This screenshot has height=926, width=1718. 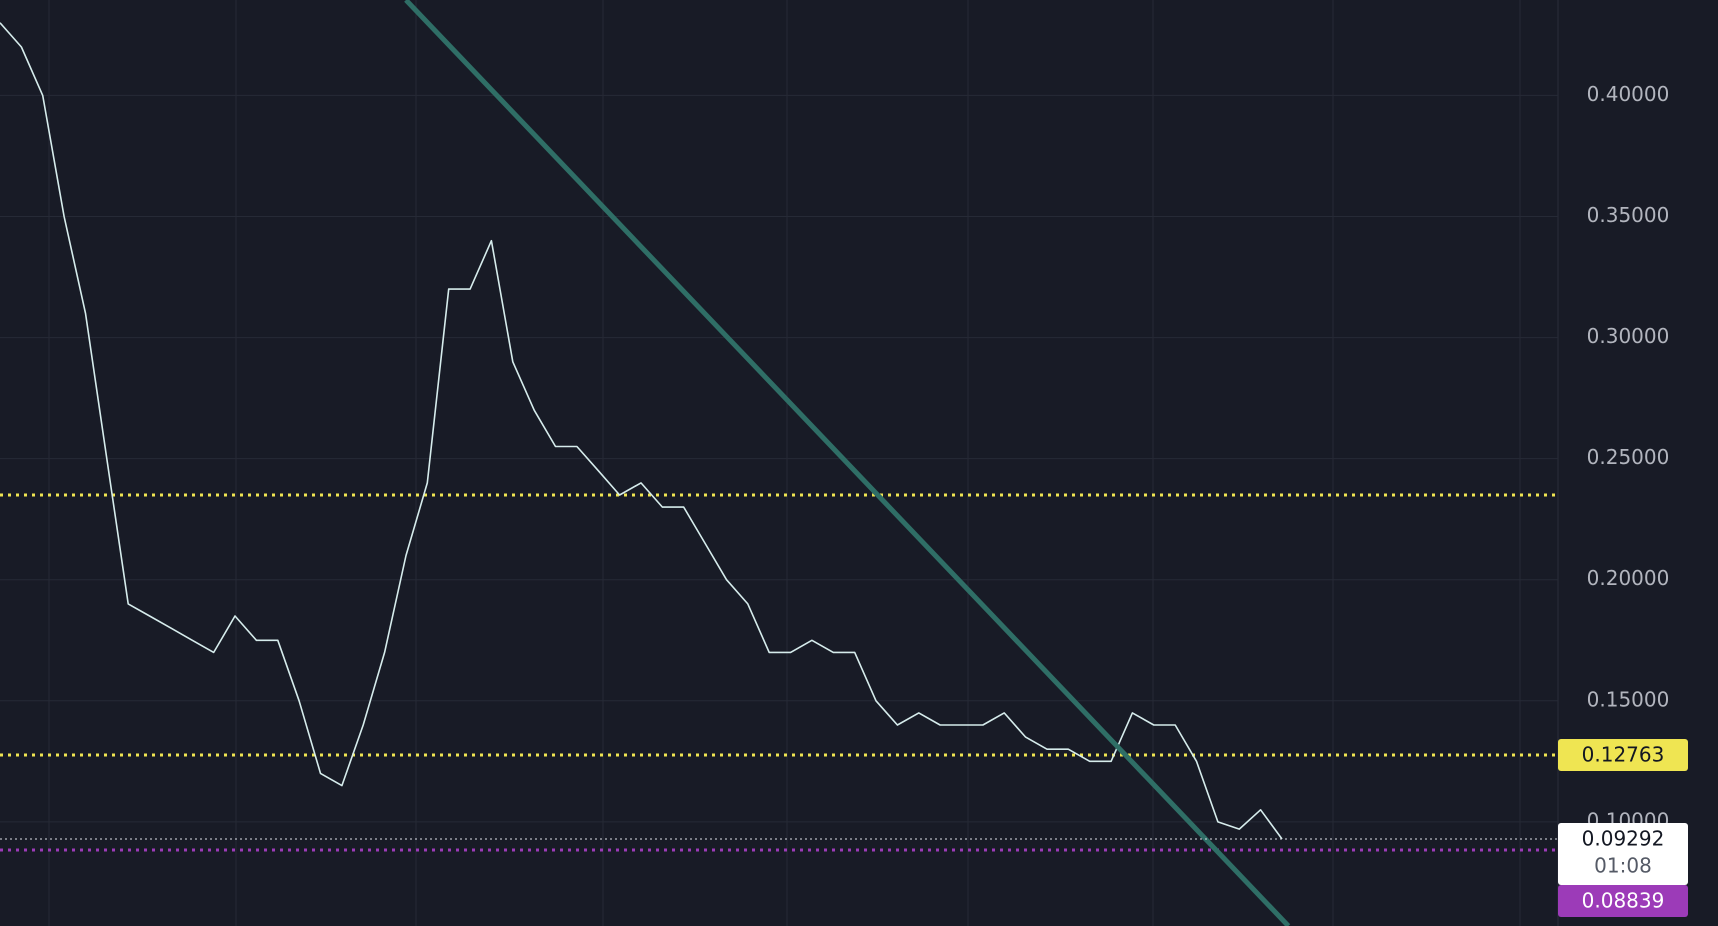 I want to click on last-price-box, so click(x=1623, y=854).